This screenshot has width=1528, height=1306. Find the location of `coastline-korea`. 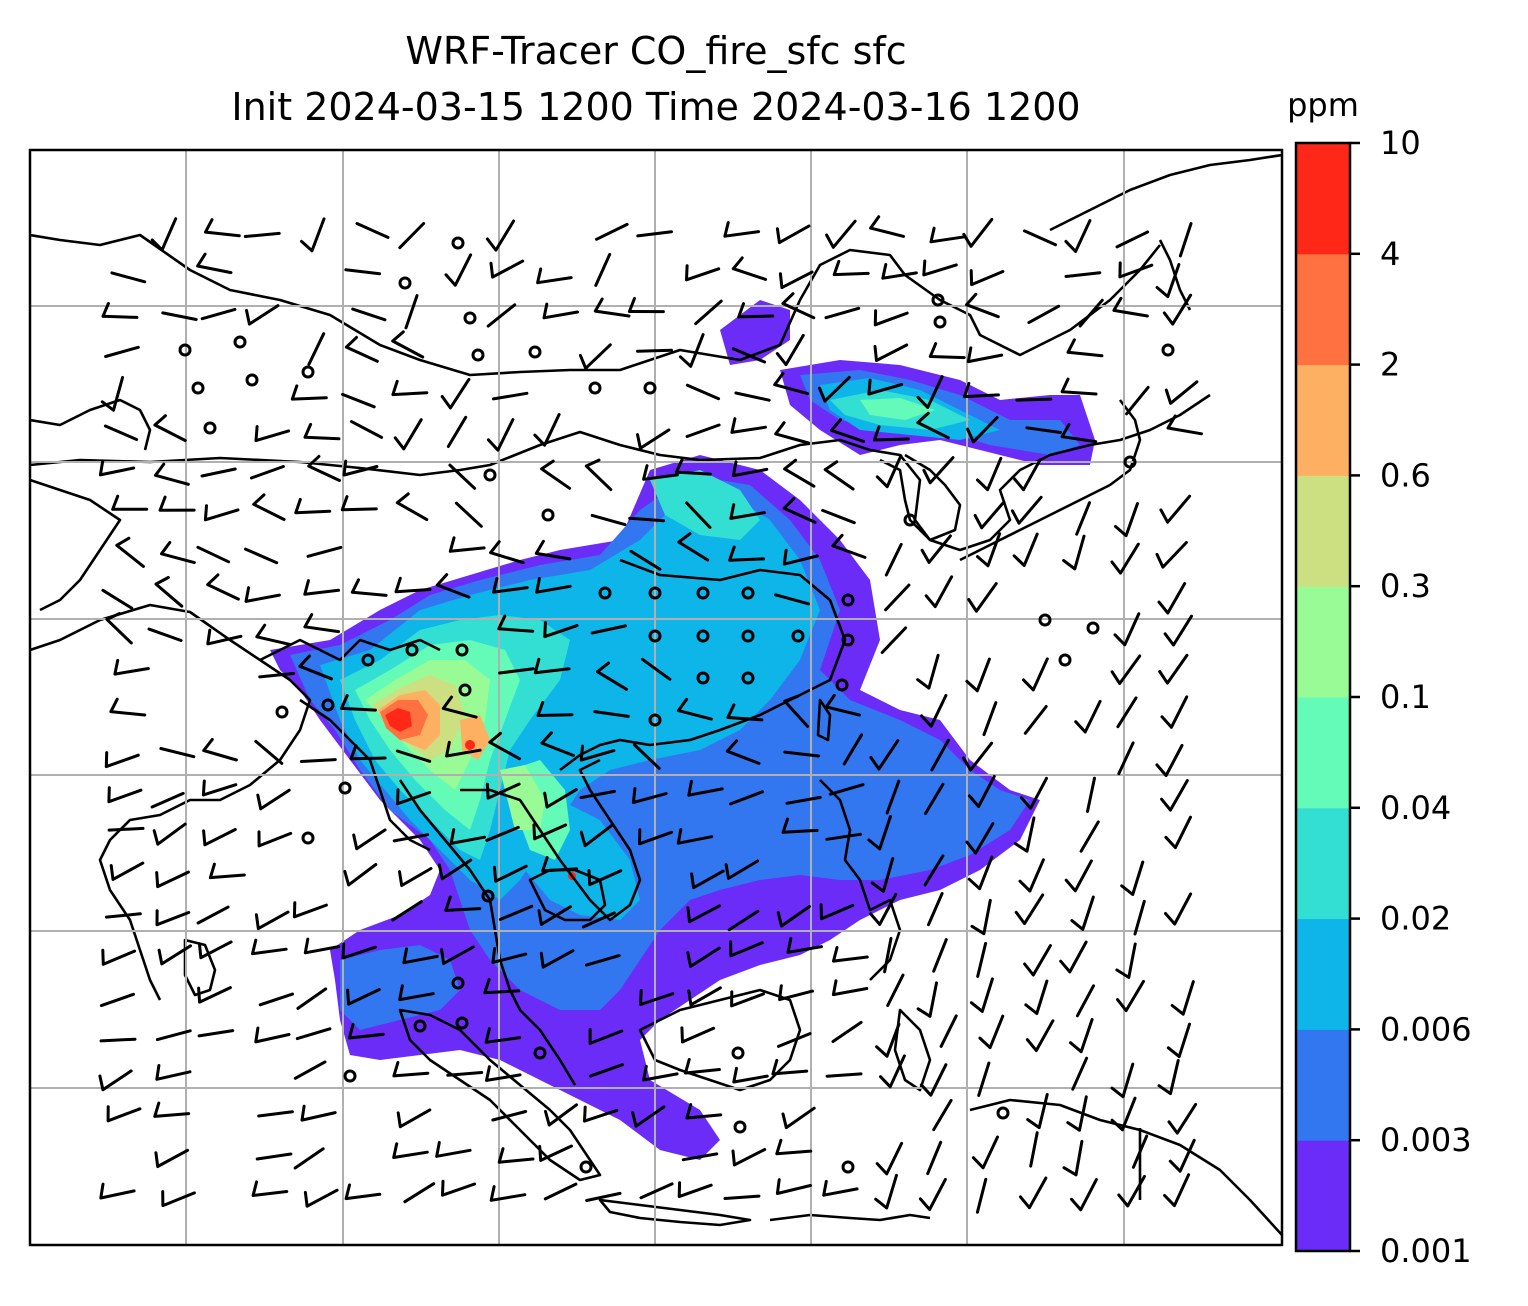

coastline-korea is located at coordinates (920, 497).